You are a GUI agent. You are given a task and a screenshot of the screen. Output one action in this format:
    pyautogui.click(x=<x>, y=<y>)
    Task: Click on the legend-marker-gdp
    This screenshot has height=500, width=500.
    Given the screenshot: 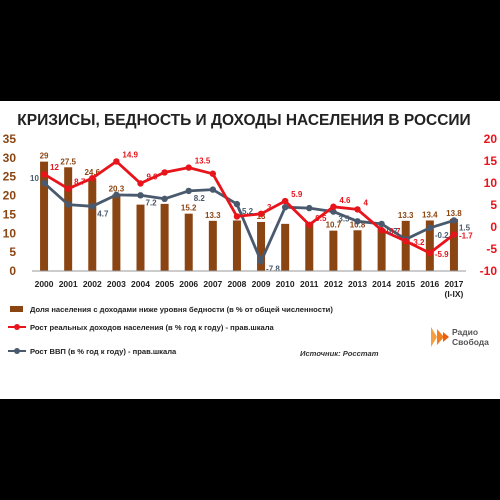 What is the action you would take?
    pyautogui.click(x=17, y=351)
    